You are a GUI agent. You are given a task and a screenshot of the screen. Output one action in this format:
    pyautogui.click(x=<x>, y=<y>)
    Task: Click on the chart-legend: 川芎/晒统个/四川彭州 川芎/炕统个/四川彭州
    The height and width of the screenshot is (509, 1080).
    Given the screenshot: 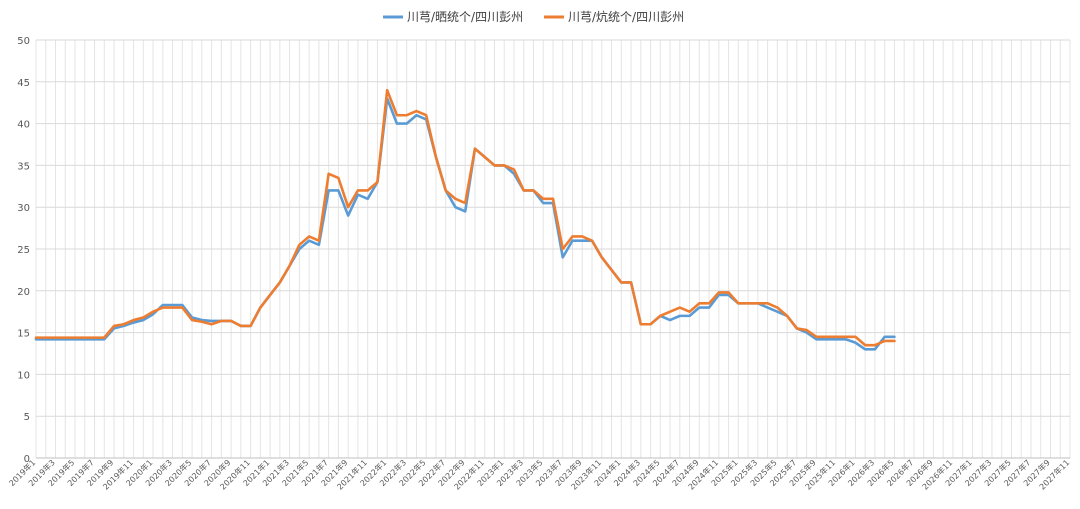 What is the action you would take?
    pyautogui.click(x=533, y=16)
    